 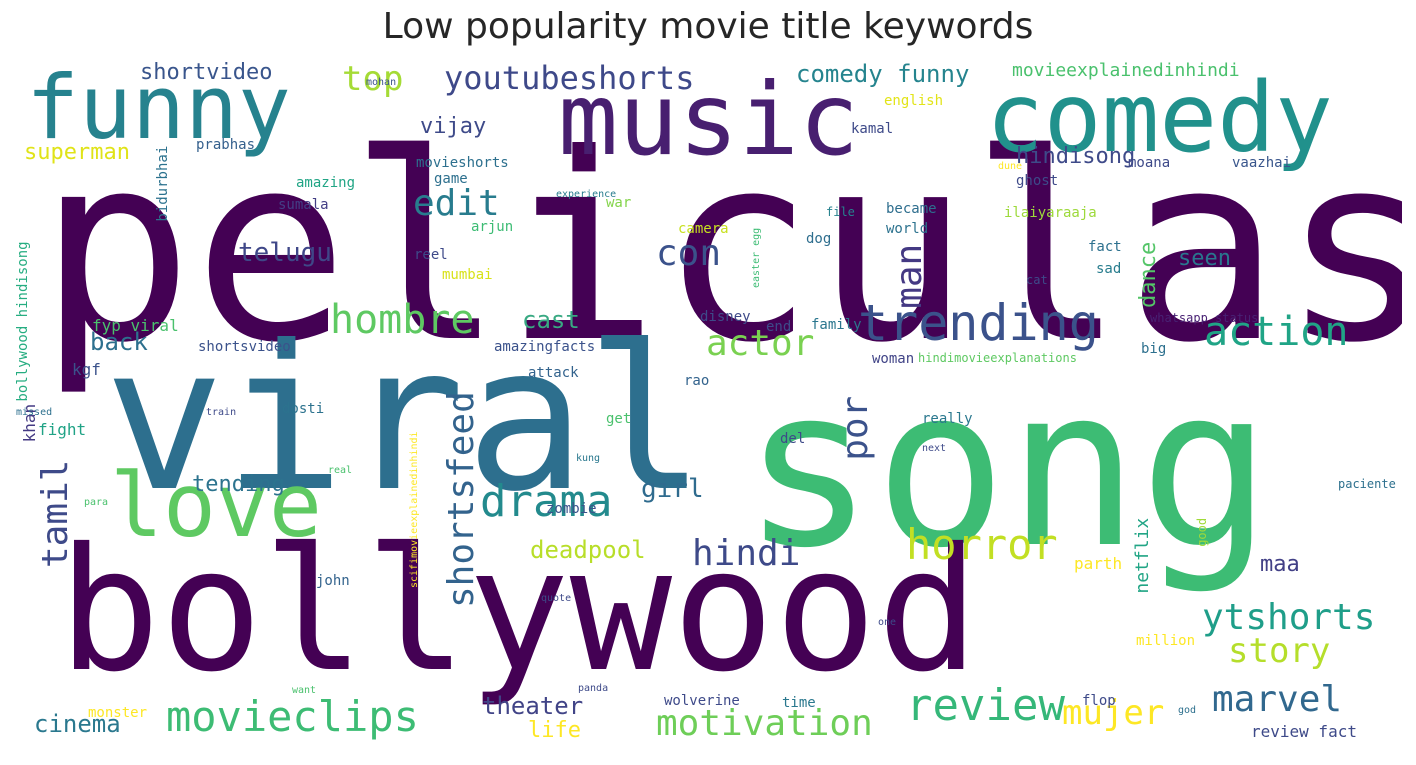 What do you see at coordinates (304, 690) in the screenshot?
I see `word-want: want` at bounding box center [304, 690].